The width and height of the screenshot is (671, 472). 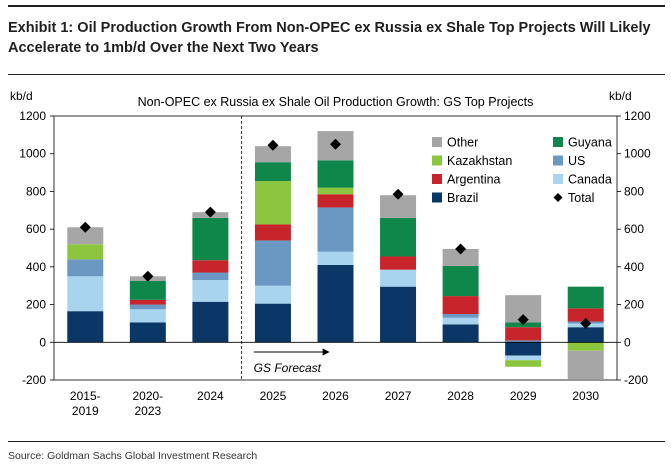 I want to click on y-tick-label-right: 600, so click(x=634, y=229).